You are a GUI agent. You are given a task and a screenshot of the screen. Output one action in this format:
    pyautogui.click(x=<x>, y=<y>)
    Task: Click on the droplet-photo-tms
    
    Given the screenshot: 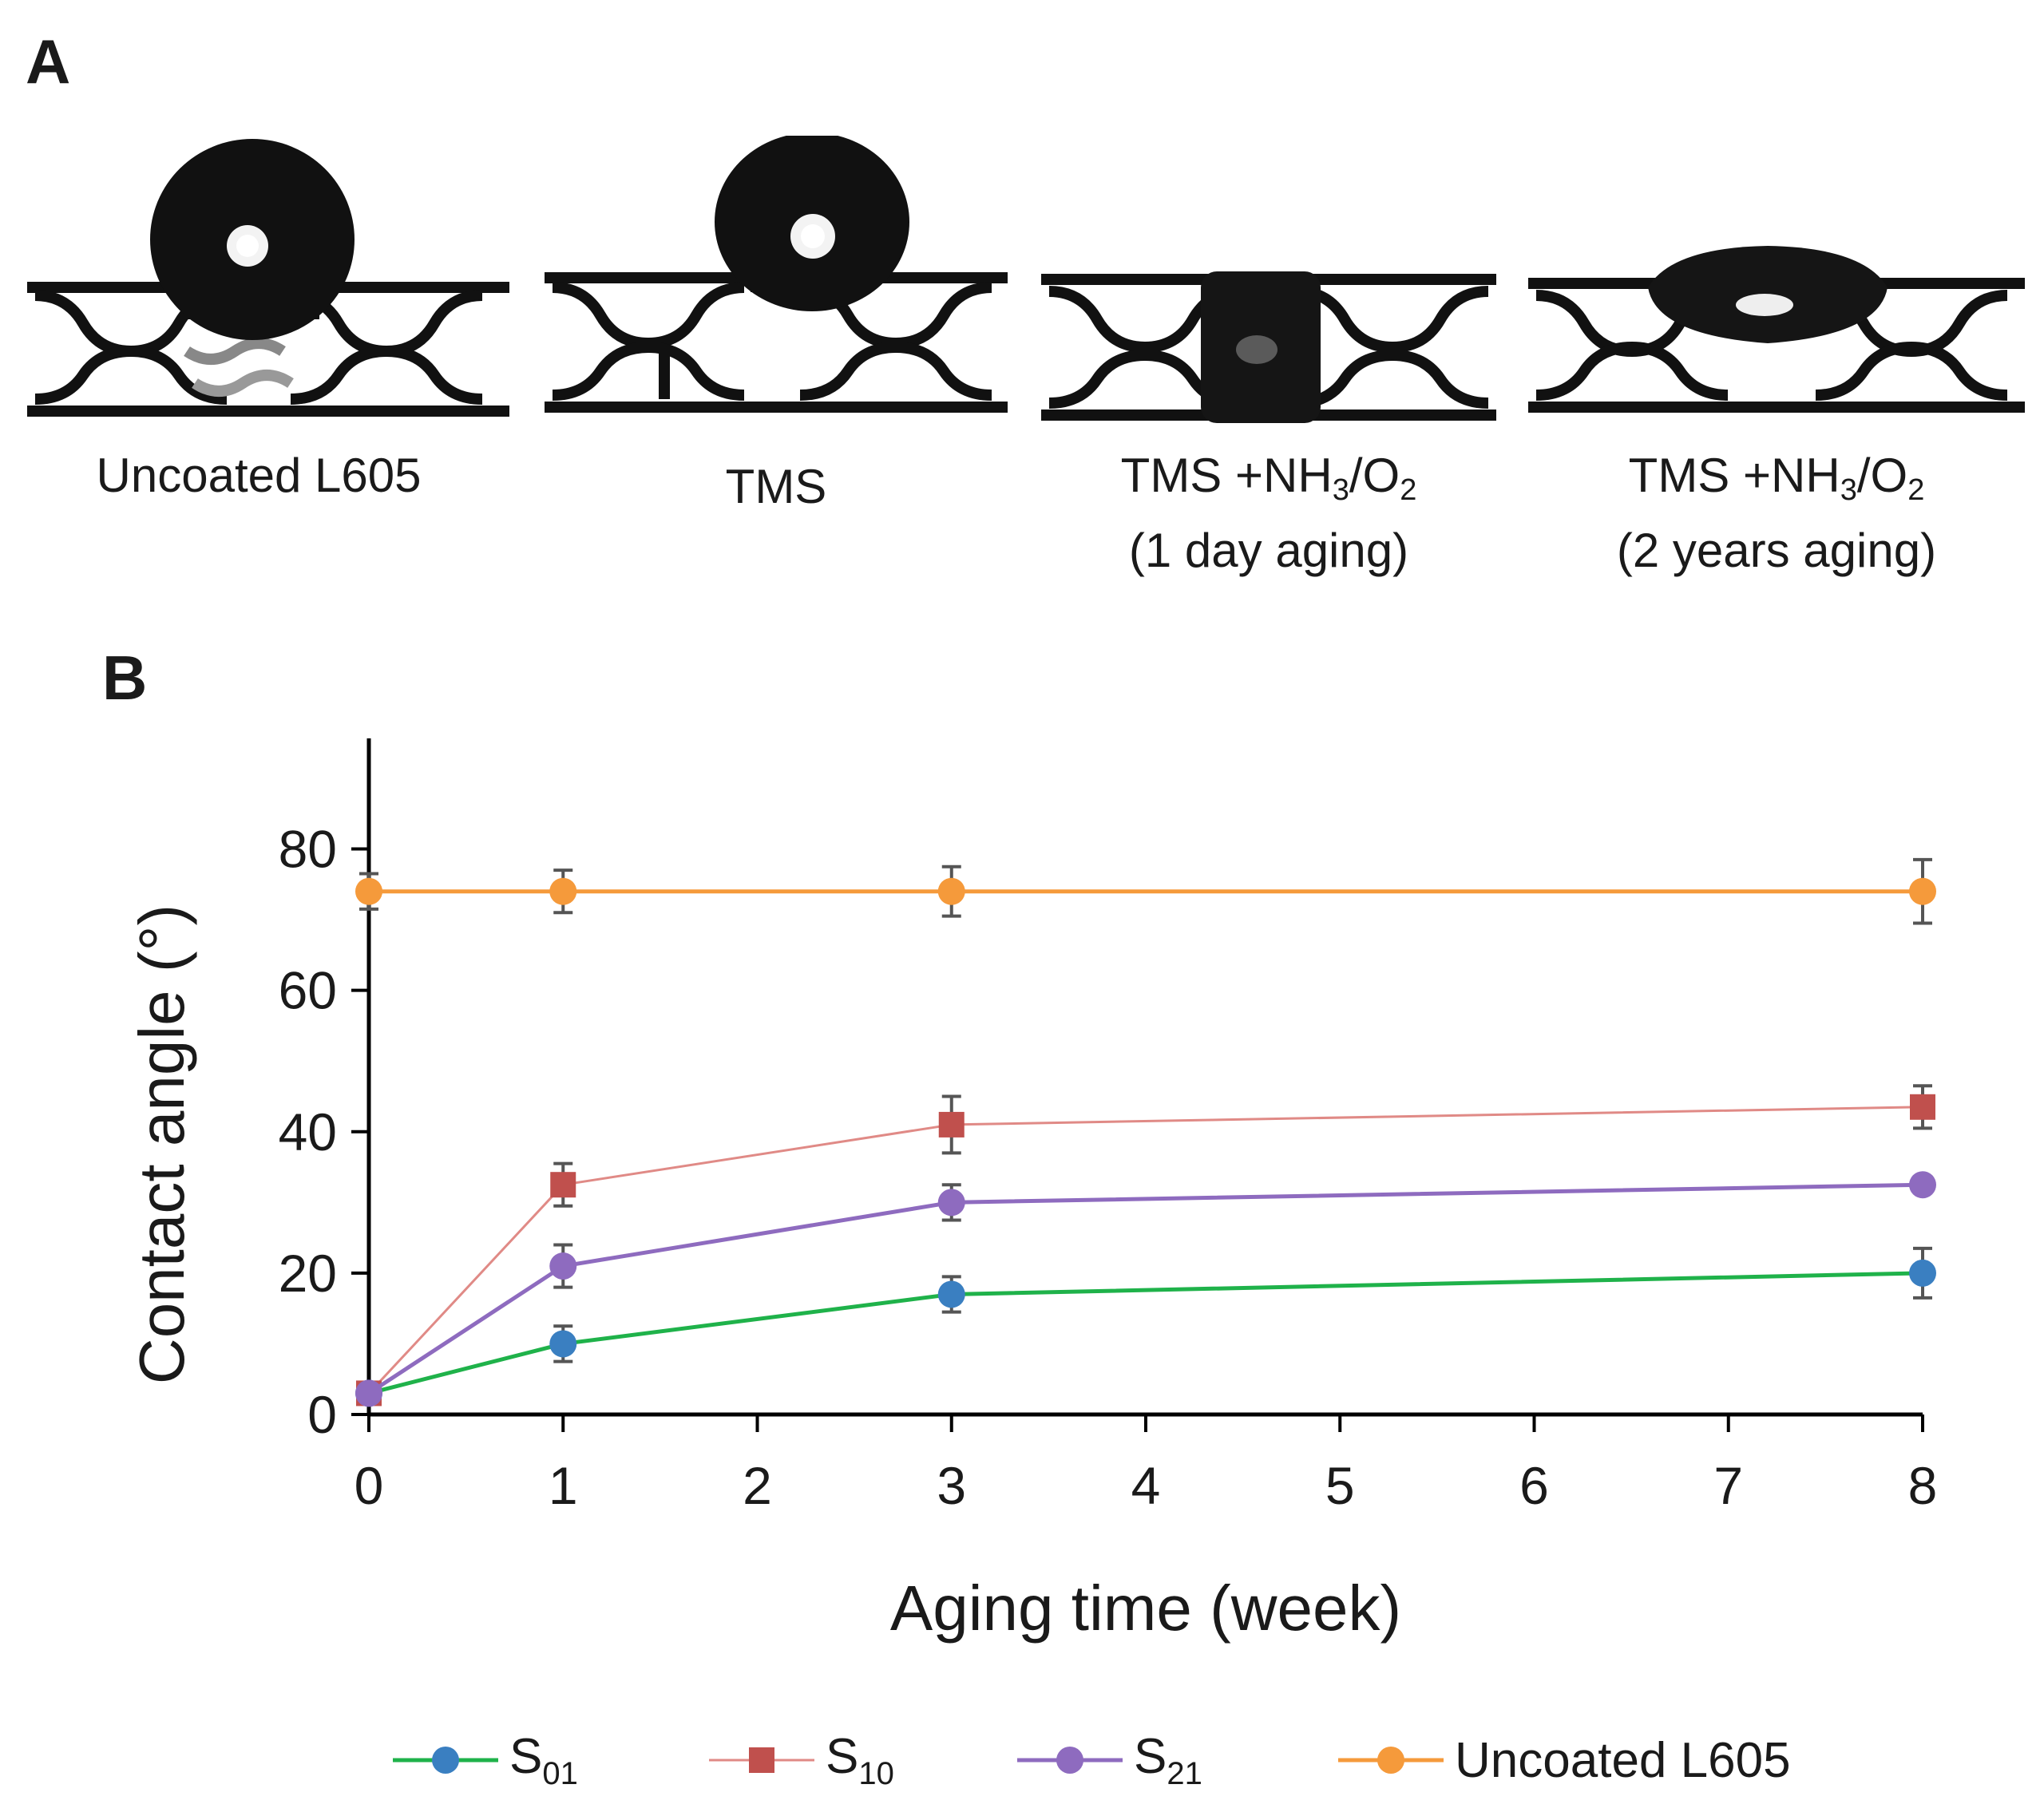 What is the action you would take?
    pyautogui.click(x=776, y=283)
    